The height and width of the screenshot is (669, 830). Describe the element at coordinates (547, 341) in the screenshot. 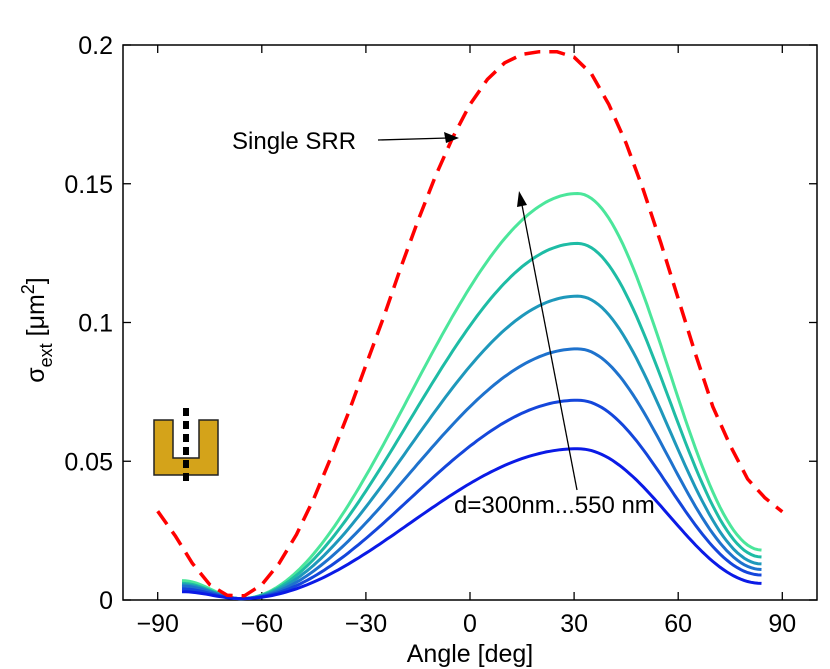

I see `distance-arrow` at that location.